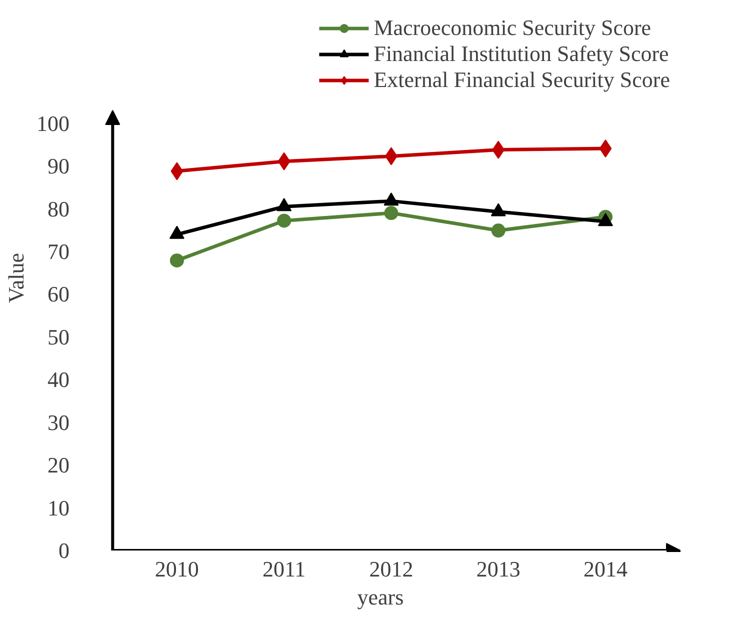  What do you see at coordinates (59, 422) in the screenshot?
I see `y-tick-label: 30` at bounding box center [59, 422].